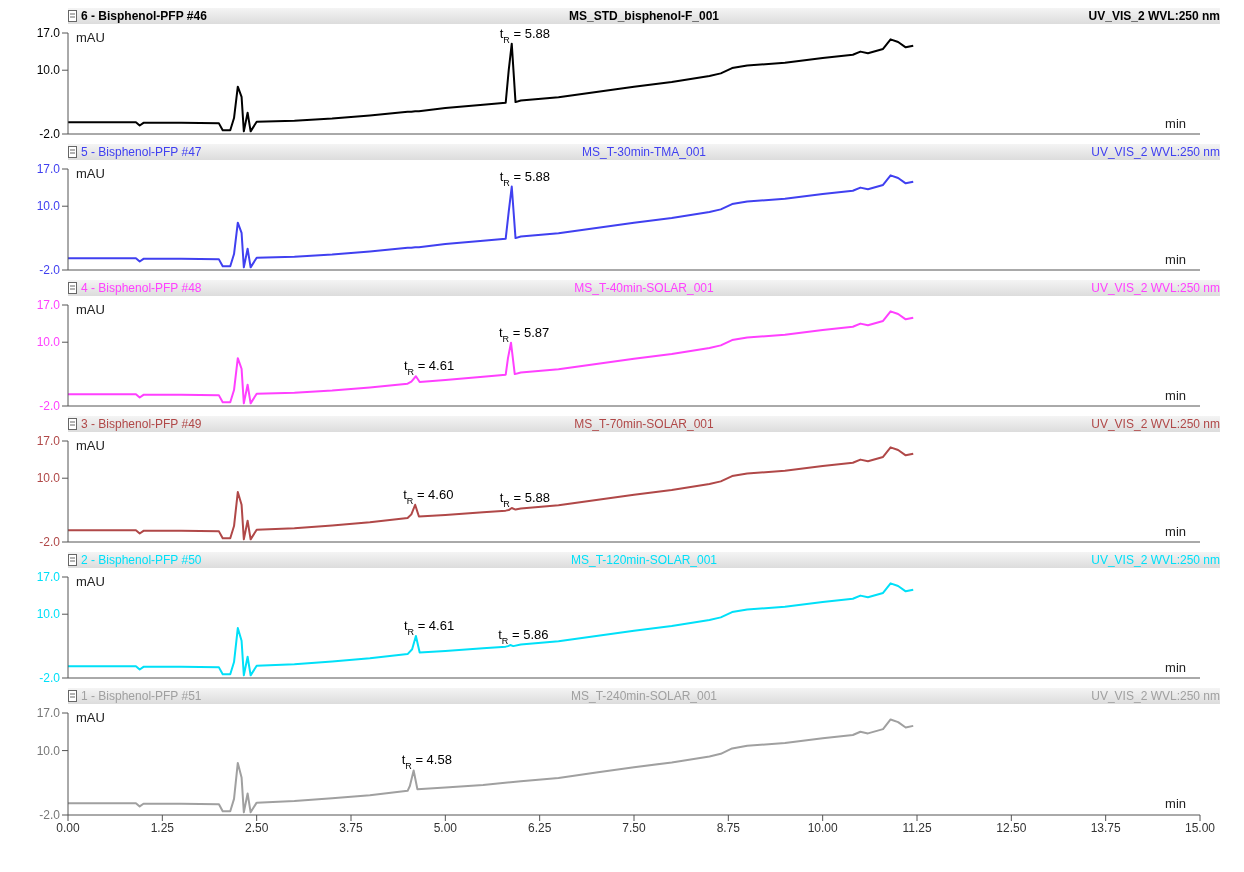 Image resolution: width=1244 pixels, height=872 pixels. What do you see at coordinates (256, 827) in the screenshot?
I see `x-tick-label: 2.50` at bounding box center [256, 827].